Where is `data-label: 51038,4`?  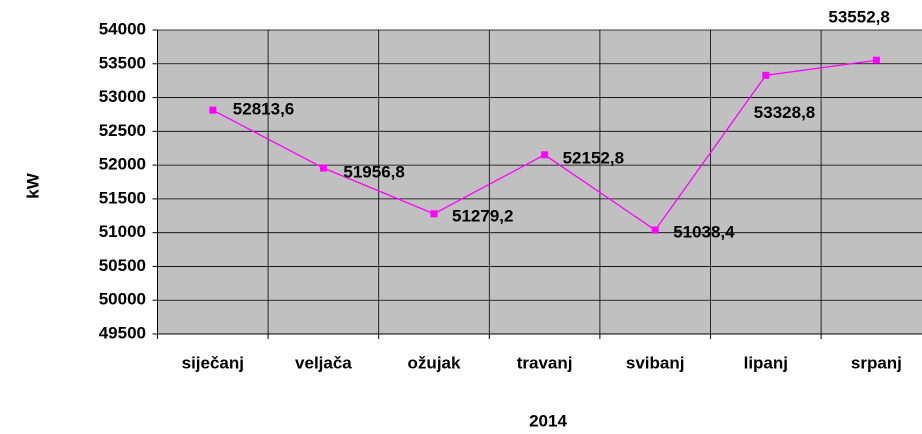 data-label: 51038,4 is located at coordinates (704, 232).